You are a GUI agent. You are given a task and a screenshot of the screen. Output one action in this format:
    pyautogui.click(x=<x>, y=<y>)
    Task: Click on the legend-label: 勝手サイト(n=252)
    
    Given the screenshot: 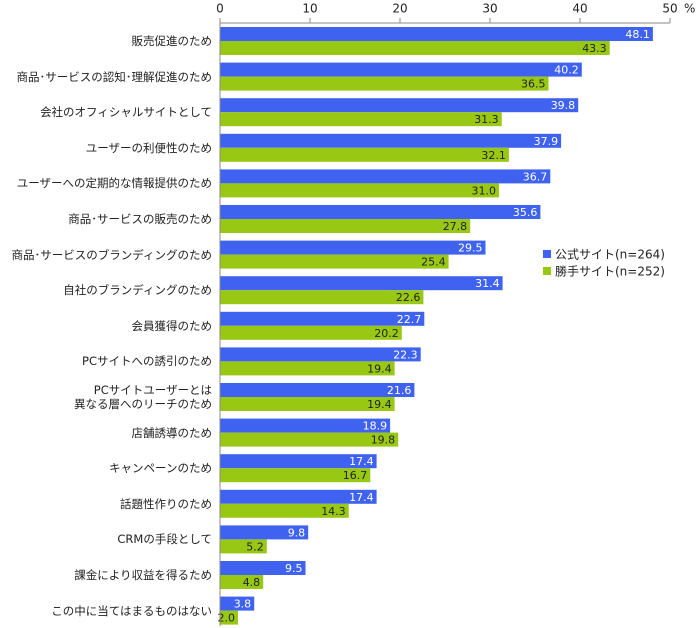 What is the action you would take?
    pyautogui.click(x=610, y=271)
    